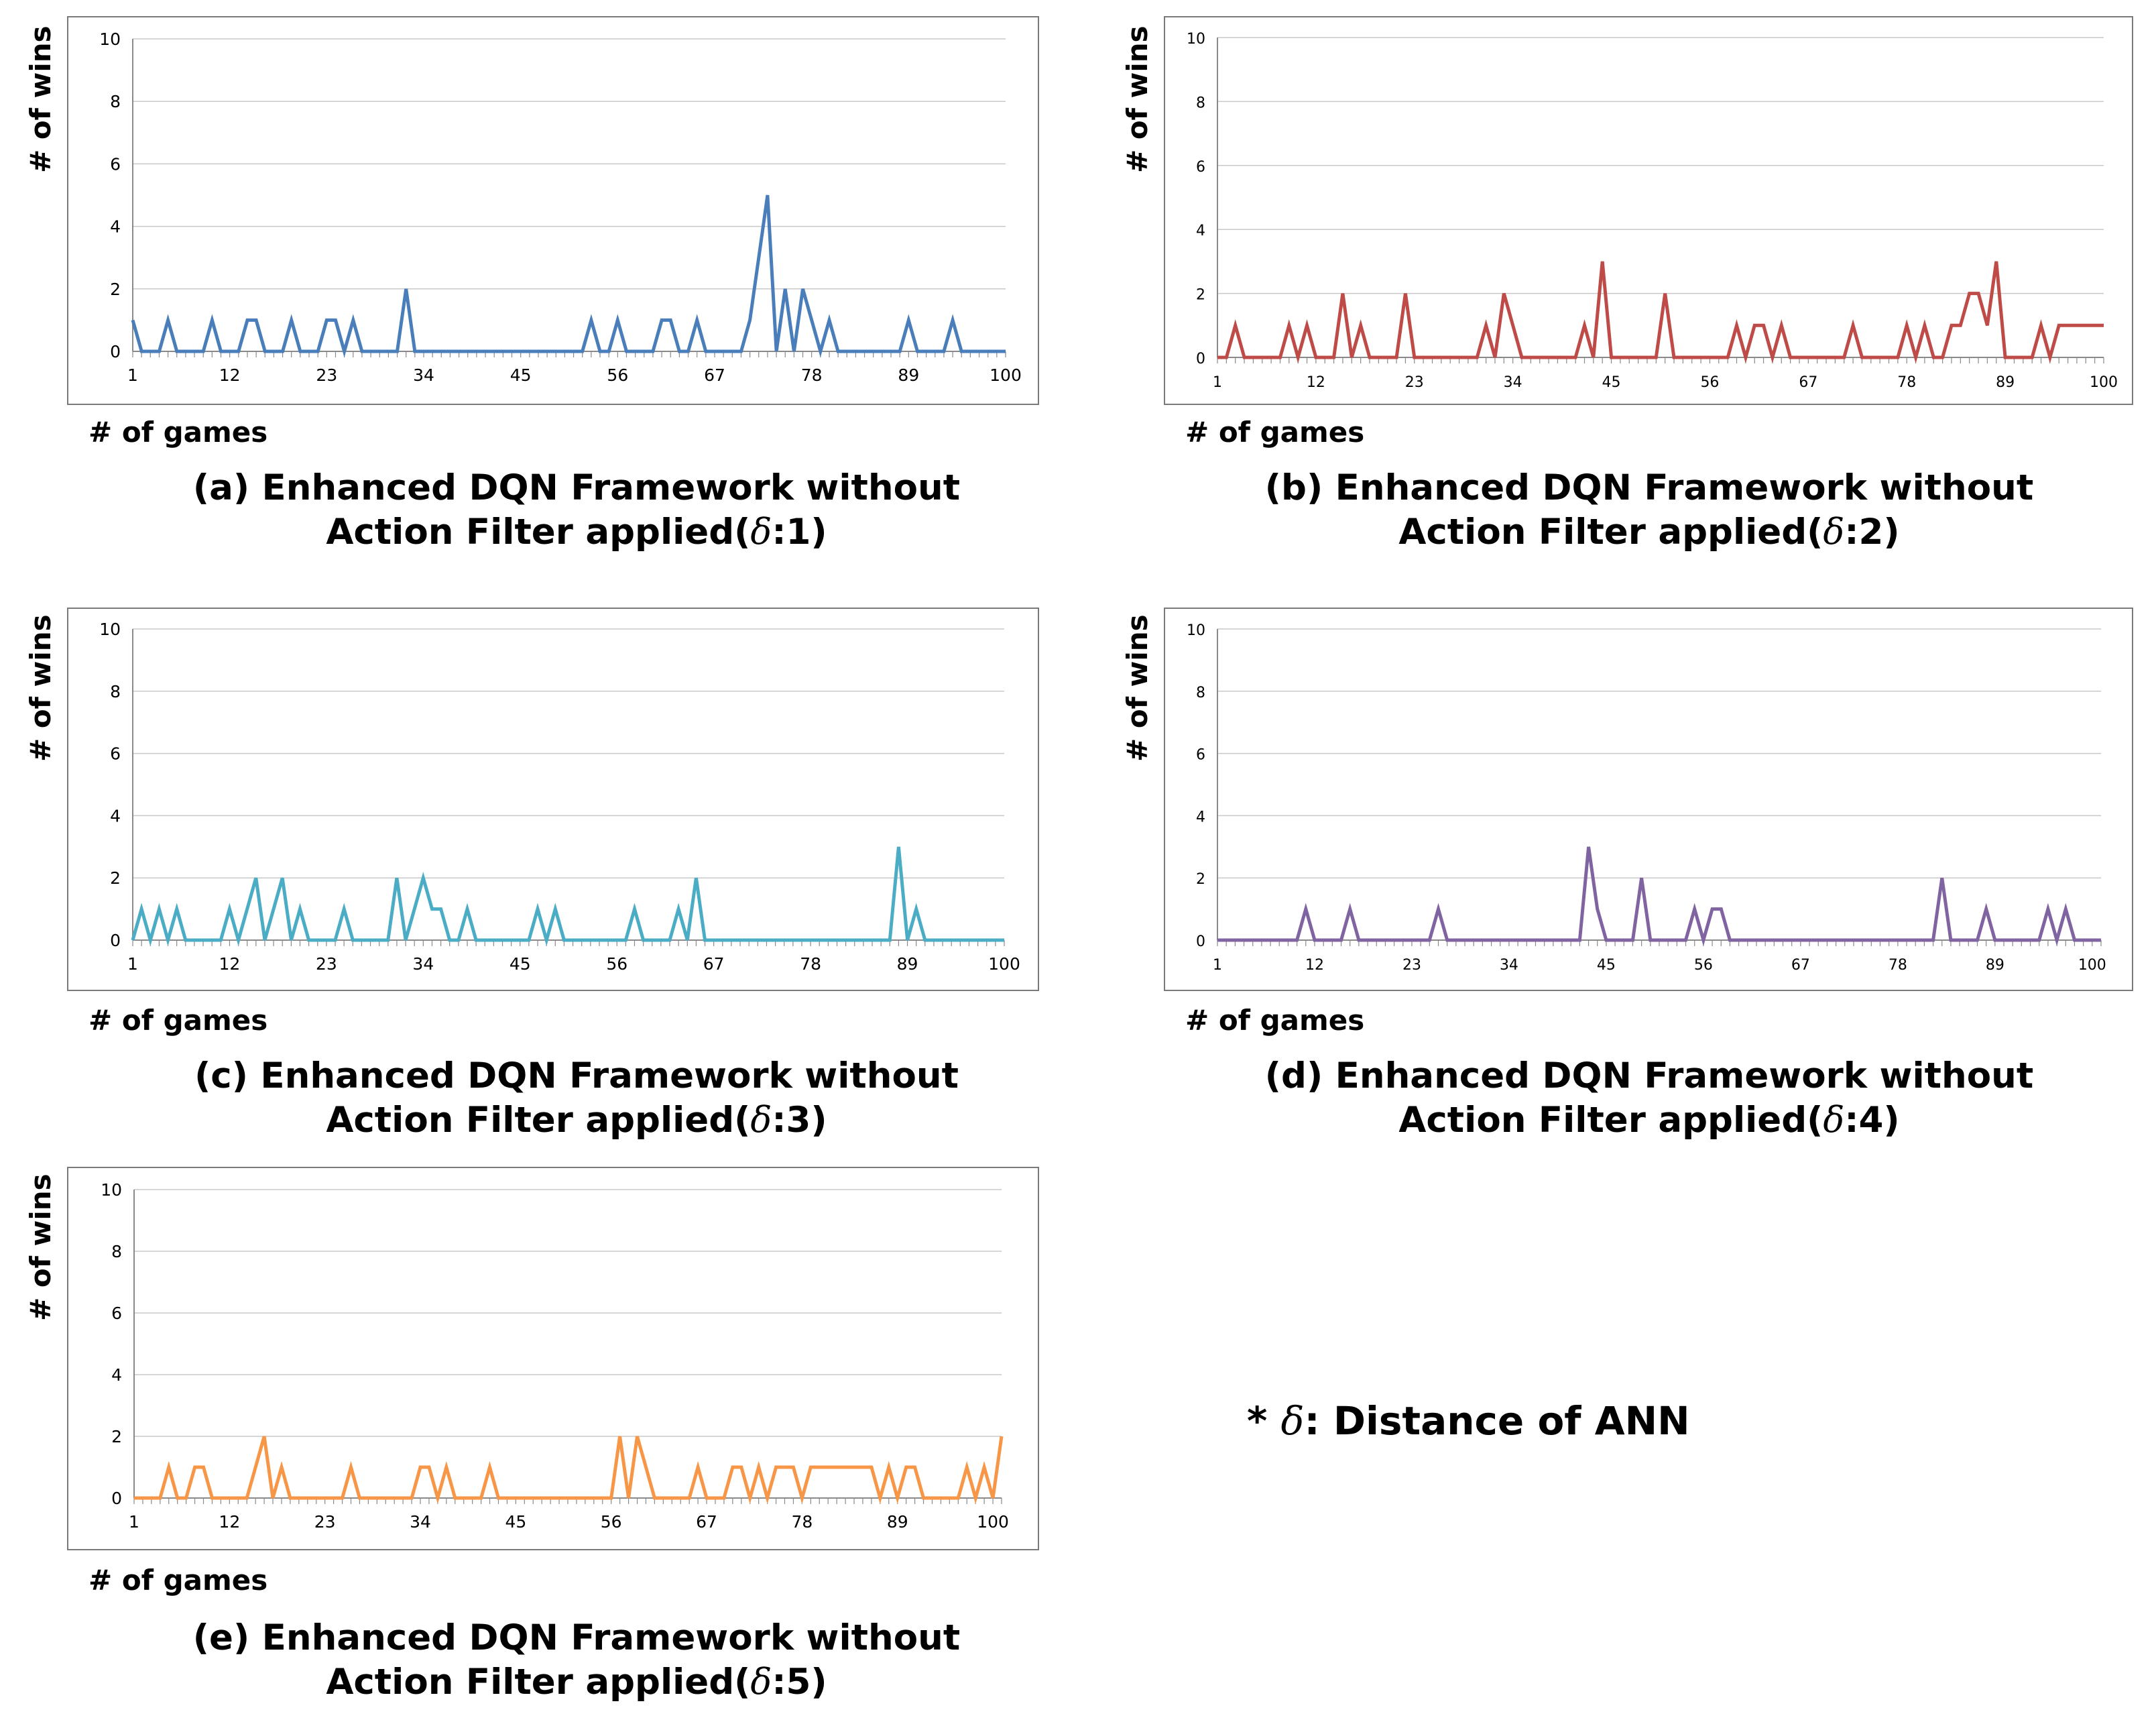 The width and height of the screenshot is (2156, 1722). Describe the element at coordinates (1137, 688) in the screenshot. I see `ylabel-d: # of wins` at that location.